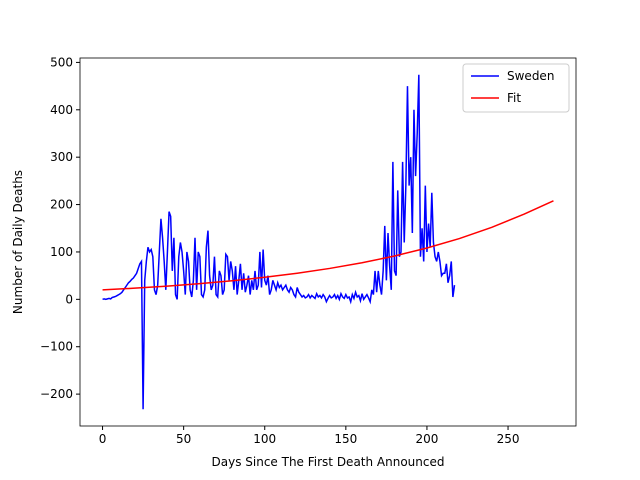 This screenshot has height=480, width=640. Describe the element at coordinates (61, 157) in the screenshot. I see `y-tick-label: 300` at that location.